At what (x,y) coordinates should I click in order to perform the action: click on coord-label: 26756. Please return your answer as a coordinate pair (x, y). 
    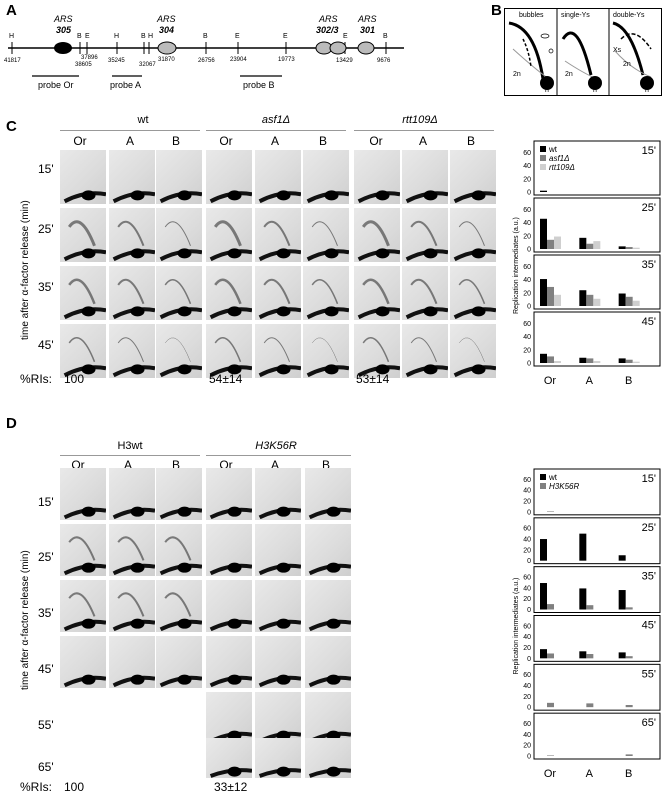
    Looking at the image, I should click on (206, 61).